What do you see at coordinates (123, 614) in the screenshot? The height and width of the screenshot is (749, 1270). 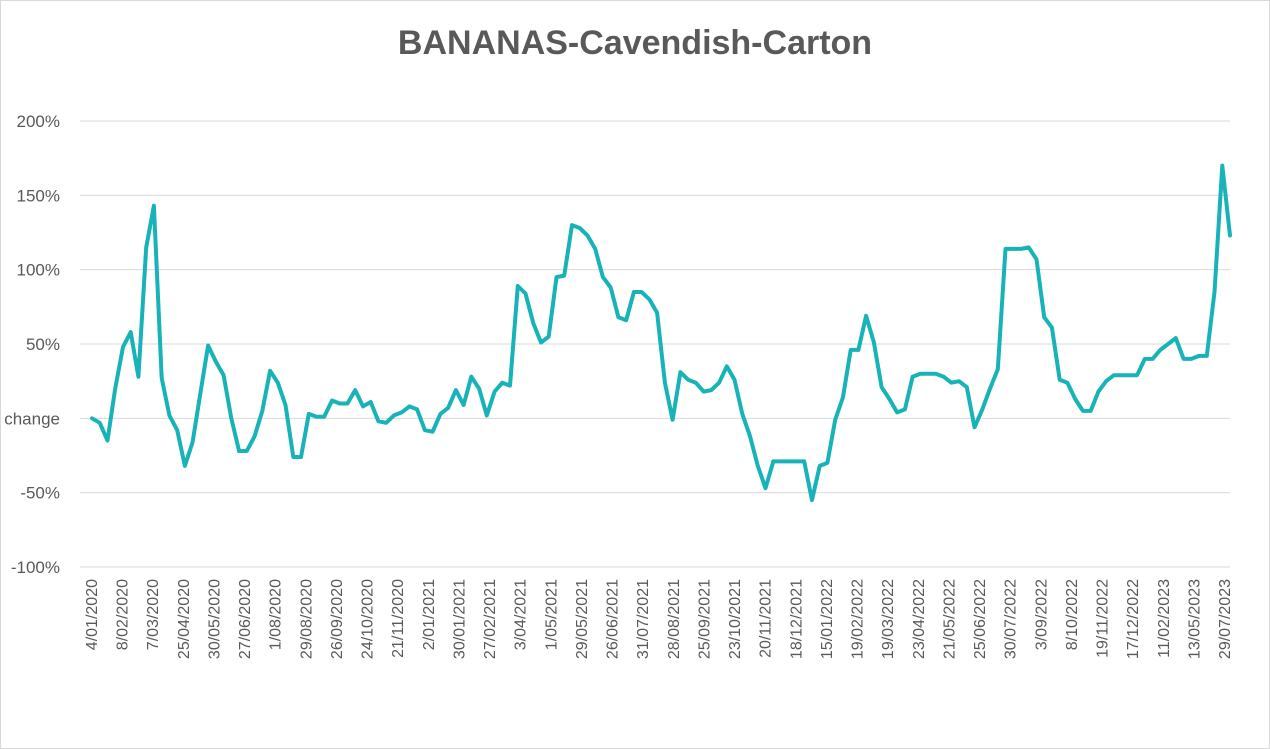 I see `x-tick-label: 8/02/2020` at bounding box center [123, 614].